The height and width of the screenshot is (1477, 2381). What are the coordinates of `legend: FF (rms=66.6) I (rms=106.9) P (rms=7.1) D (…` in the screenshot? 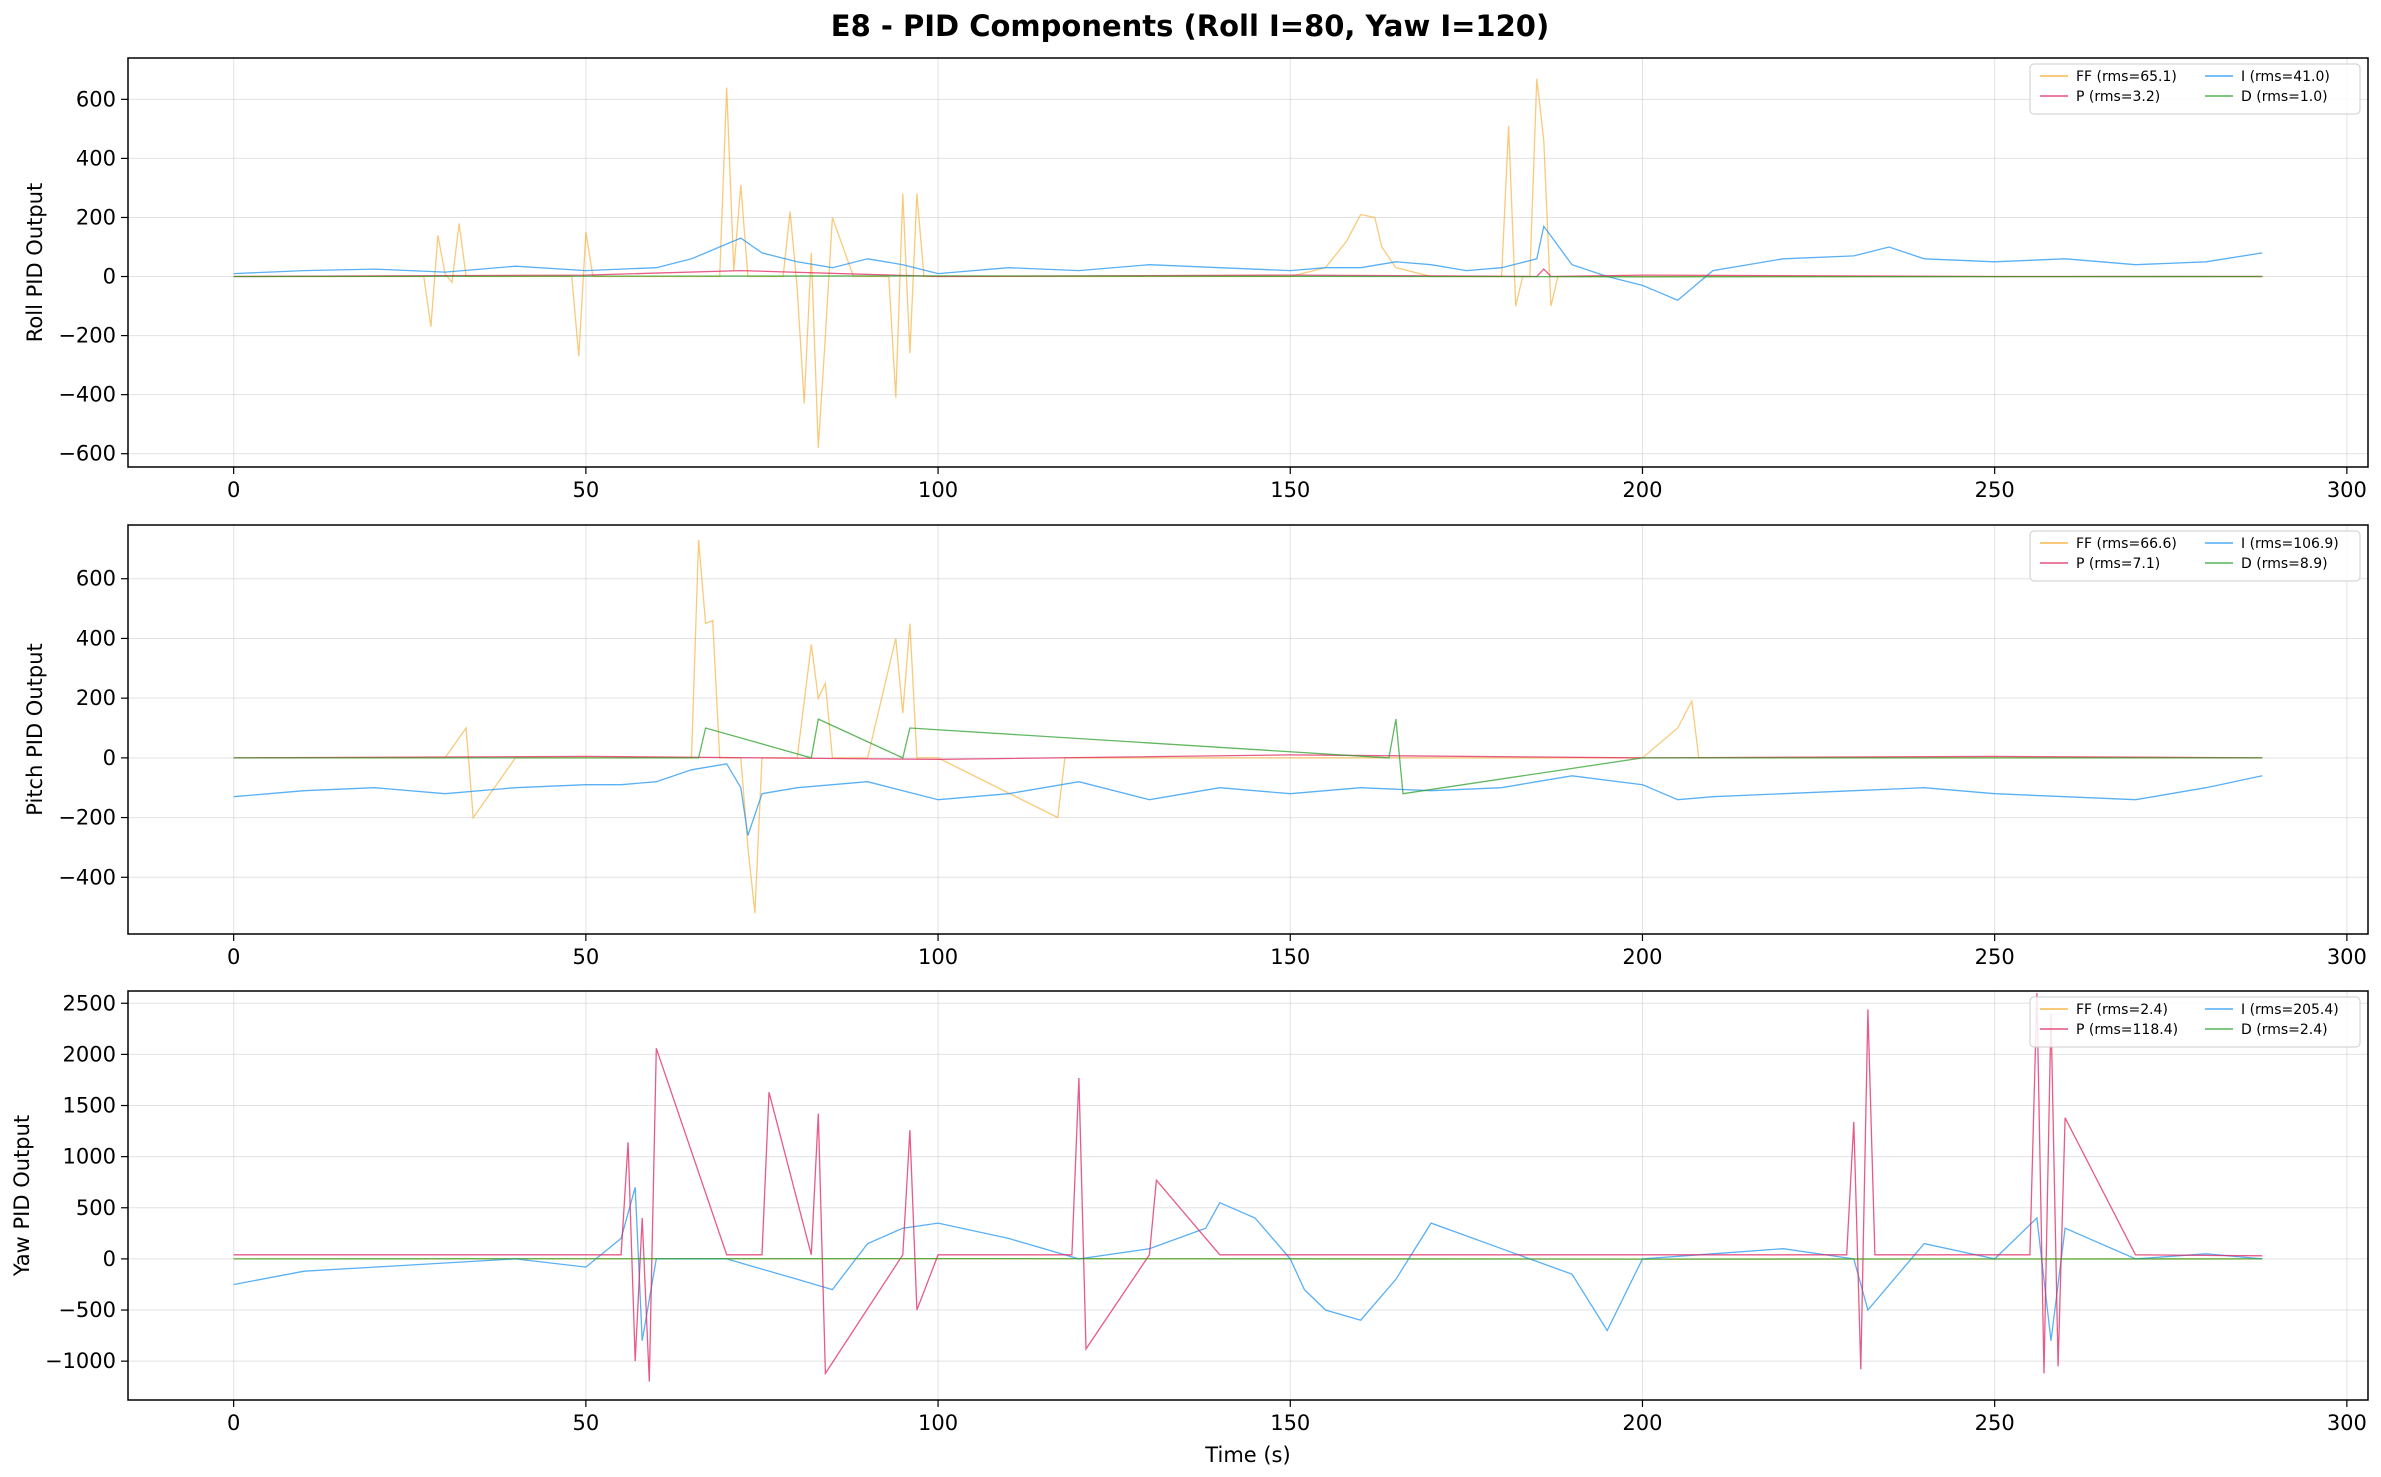 It's located at (2195, 556).